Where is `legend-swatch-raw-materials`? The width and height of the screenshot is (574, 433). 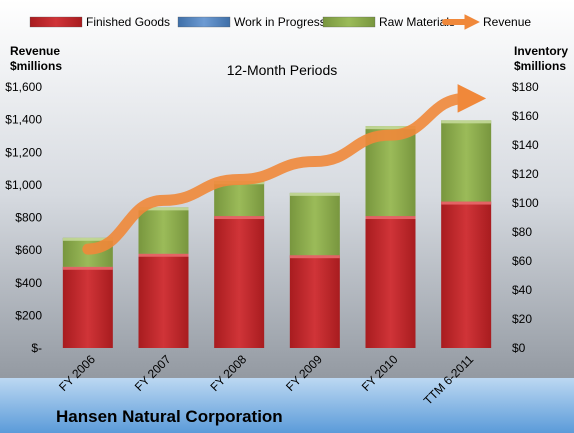
legend-swatch-raw-materials is located at coordinates (349, 22).